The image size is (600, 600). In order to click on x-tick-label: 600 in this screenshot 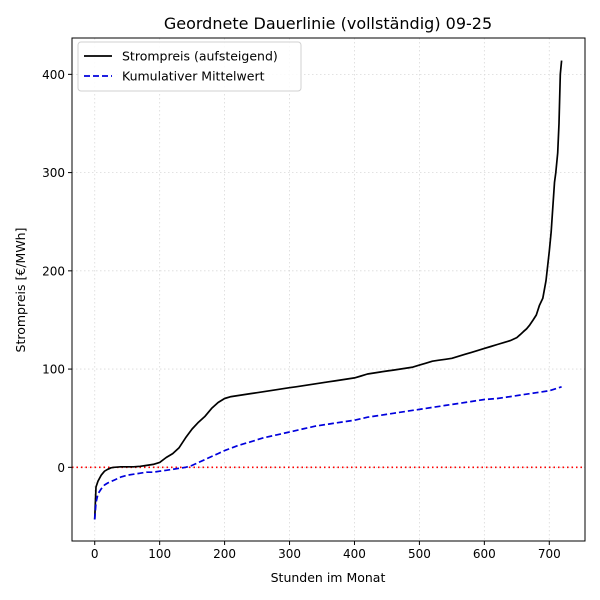, I will do `click(484, 554)`.